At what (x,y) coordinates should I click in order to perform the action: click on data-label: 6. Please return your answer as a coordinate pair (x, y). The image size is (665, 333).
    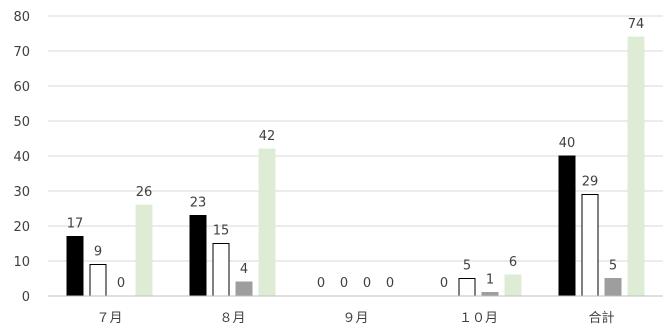
    Looking at the image, I should click on (513, 262).